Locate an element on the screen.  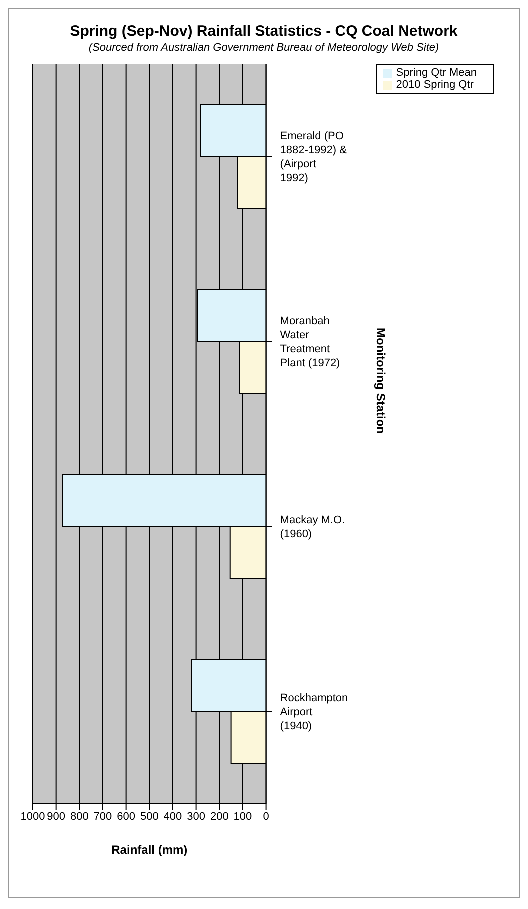
y-tick-label: Moranbah Water Treatment Plant (1972) is located at coordinates (310, 343).